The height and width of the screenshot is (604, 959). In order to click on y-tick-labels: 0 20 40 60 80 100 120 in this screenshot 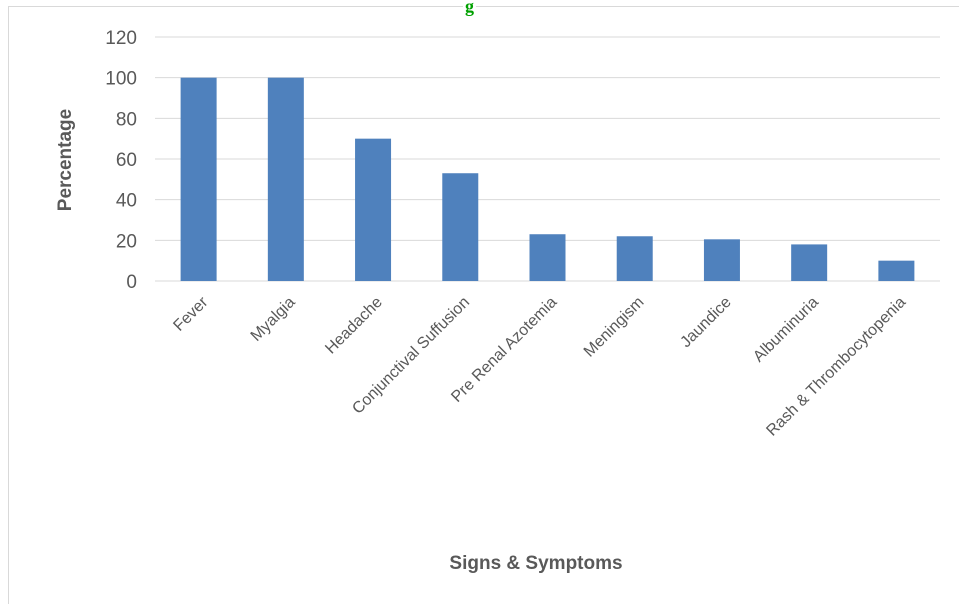, I will do `click(121, 160)`.